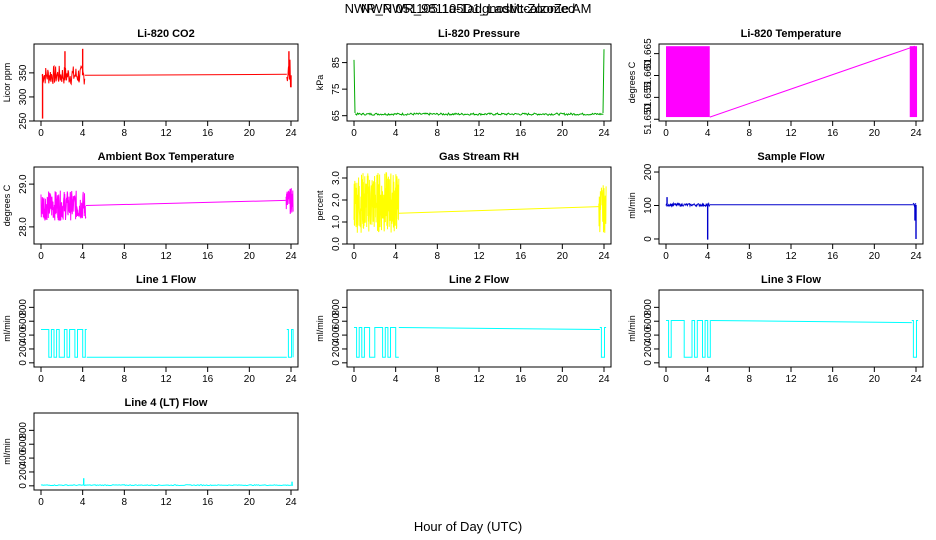 Image resolution: width=936 pixels, height=540 pixels. I want to click on y-axis-label: Licor ppm, so click(7, 83).